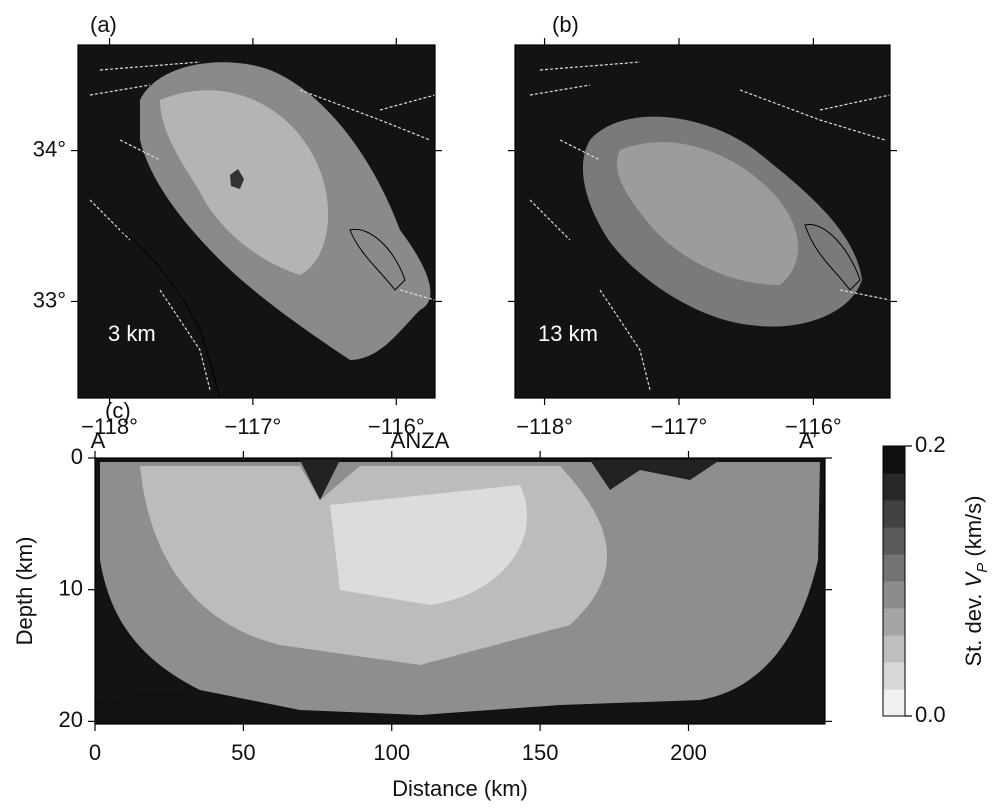 This screenshot has width=998, height=809. What do you see at coordinates (973, 529) in the screenshot?
I see `colorbar-label-part: (km/s)` at bounding box center [973, 529].